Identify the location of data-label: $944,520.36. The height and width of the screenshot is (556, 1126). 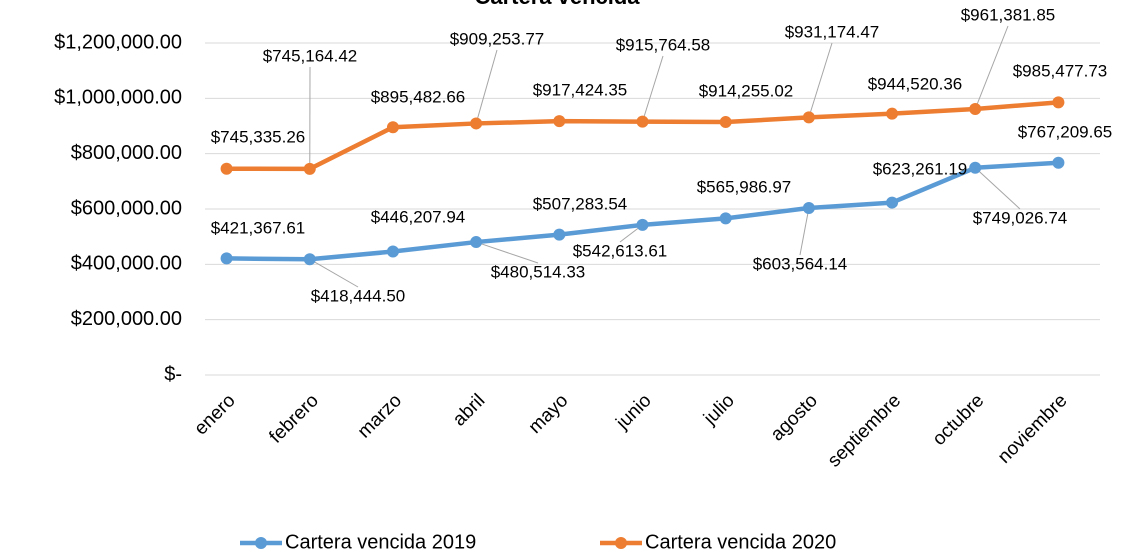
(915, 83).